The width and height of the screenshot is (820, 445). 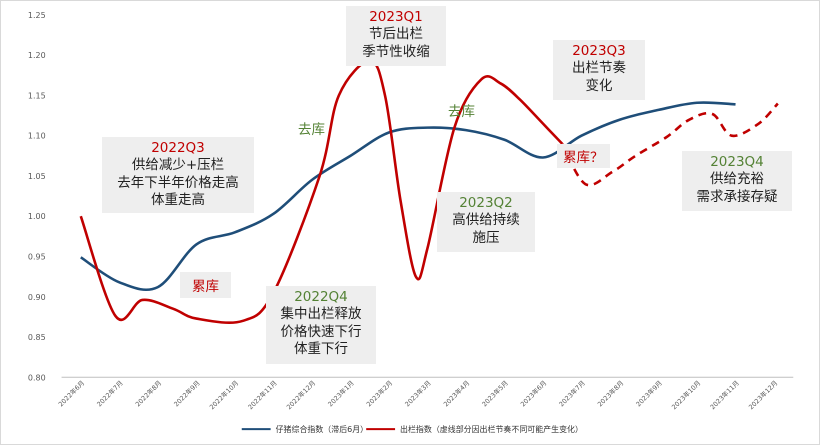 What do you see at coordinates (737, 196) in the screenshot?
I see `annotation-2023q4-line-2: 需求承接存疑` at bounding box center [737, 196].